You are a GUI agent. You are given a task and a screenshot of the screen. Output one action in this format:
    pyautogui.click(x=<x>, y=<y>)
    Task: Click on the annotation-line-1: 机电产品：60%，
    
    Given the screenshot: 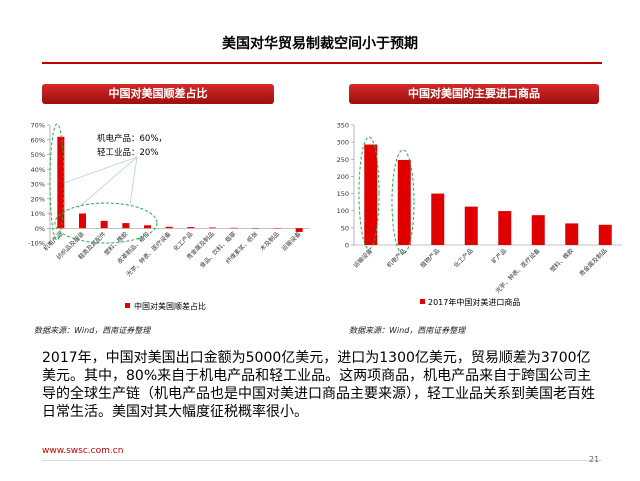 What is the action you would take?
    pyautogui.click(x=132, y=138)
    